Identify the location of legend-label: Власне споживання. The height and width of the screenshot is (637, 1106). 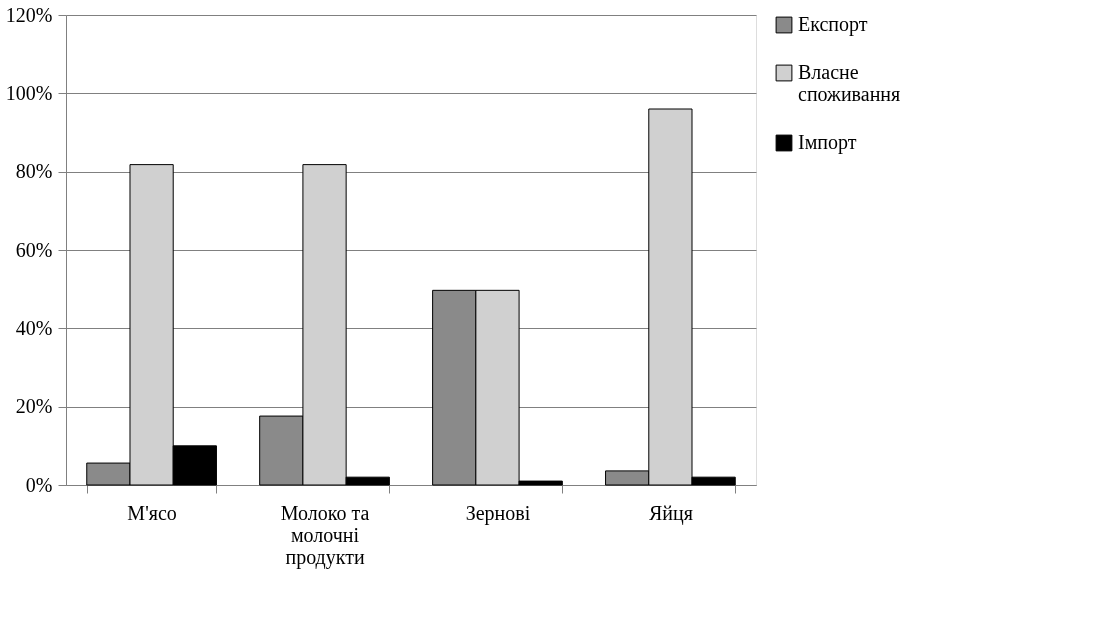
(849, 83).